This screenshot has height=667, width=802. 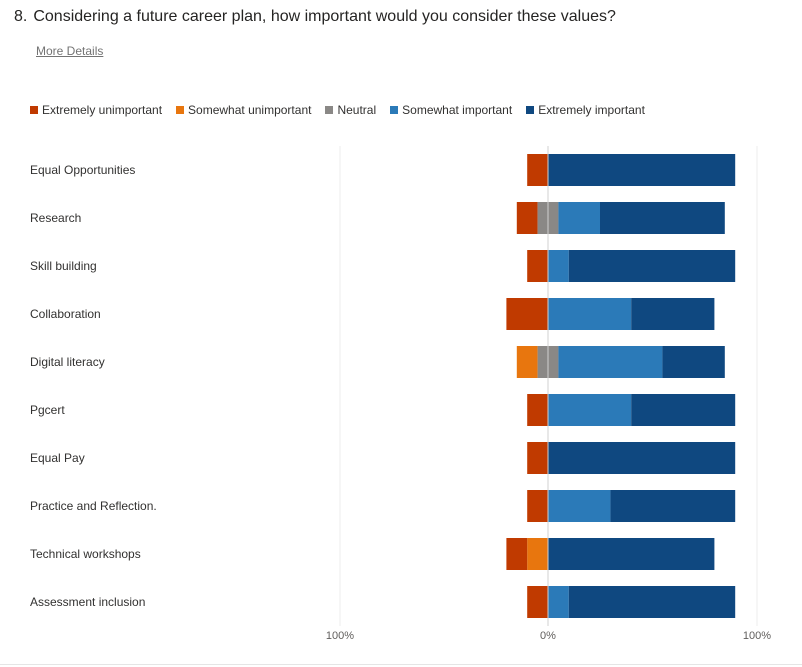 I want to click on bottom-divider, so click(x=401, y=664).